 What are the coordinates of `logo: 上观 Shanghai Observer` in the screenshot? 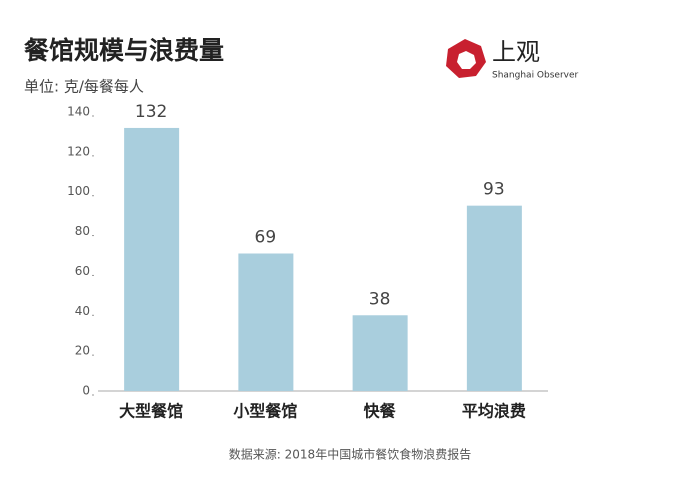 It's located at (512, 59).